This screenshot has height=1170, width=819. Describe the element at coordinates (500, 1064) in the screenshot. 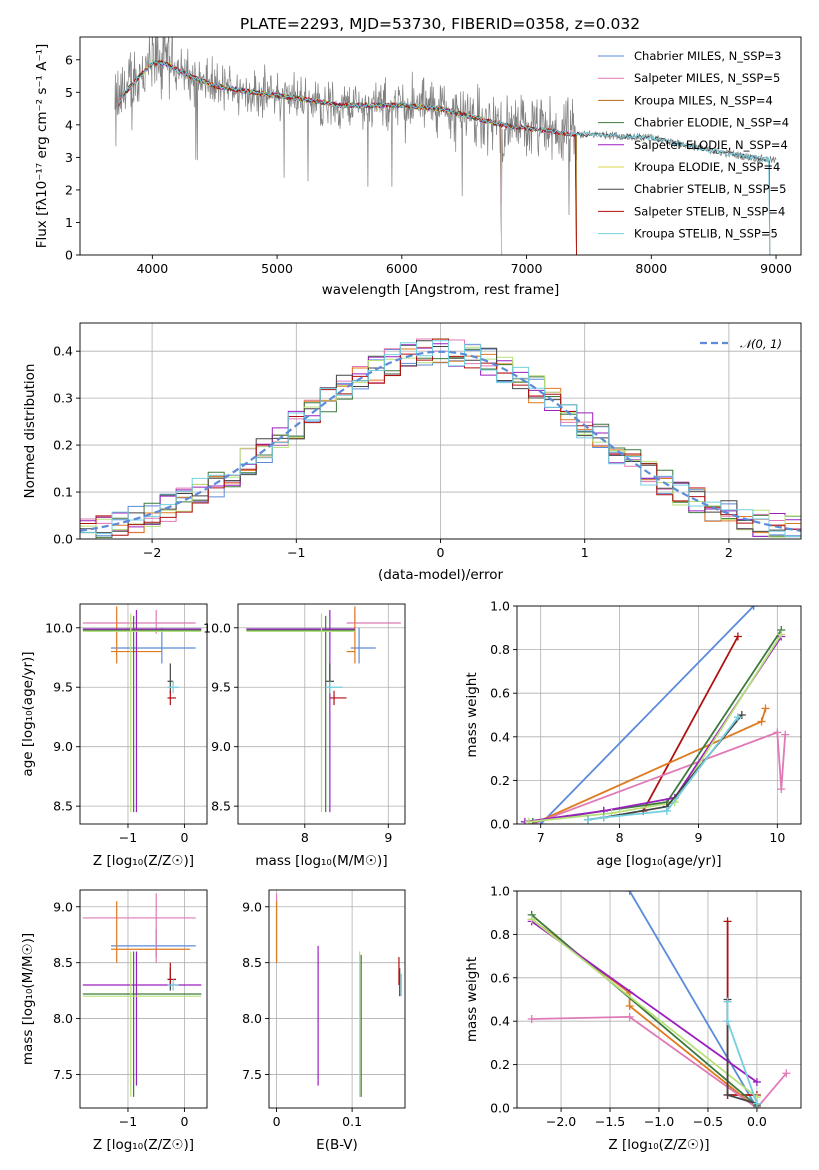

I see `weight-vs-Z-ytick-label: 0.2` at that location.